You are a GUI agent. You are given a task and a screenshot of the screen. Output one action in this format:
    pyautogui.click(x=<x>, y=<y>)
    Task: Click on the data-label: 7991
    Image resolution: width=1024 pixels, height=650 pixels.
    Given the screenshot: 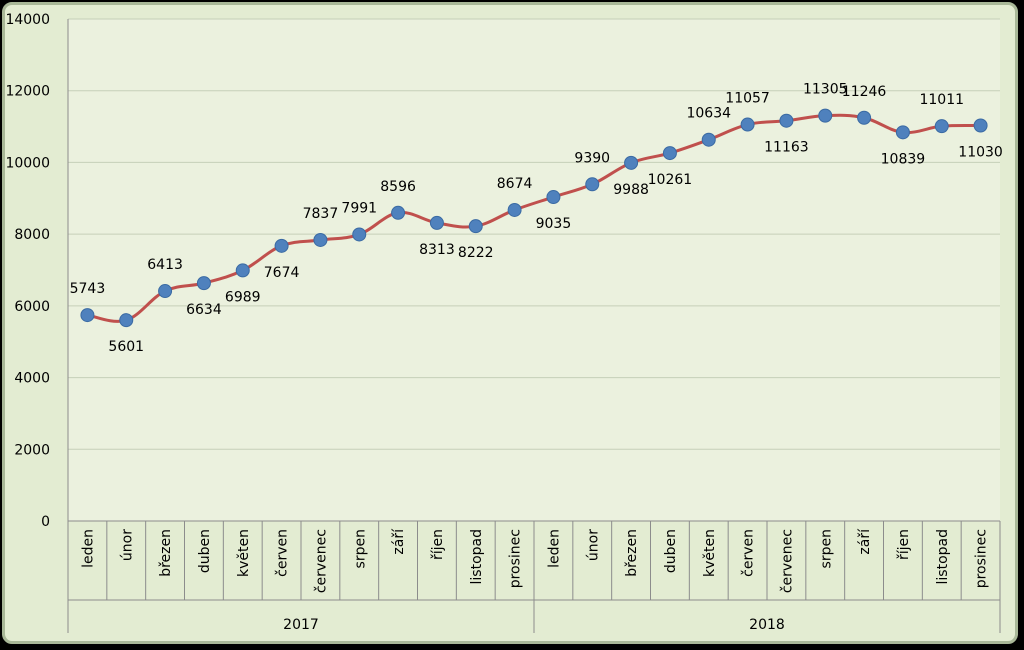 What is the action you would take?
    pyautogui.click(x=359, y=208)
    